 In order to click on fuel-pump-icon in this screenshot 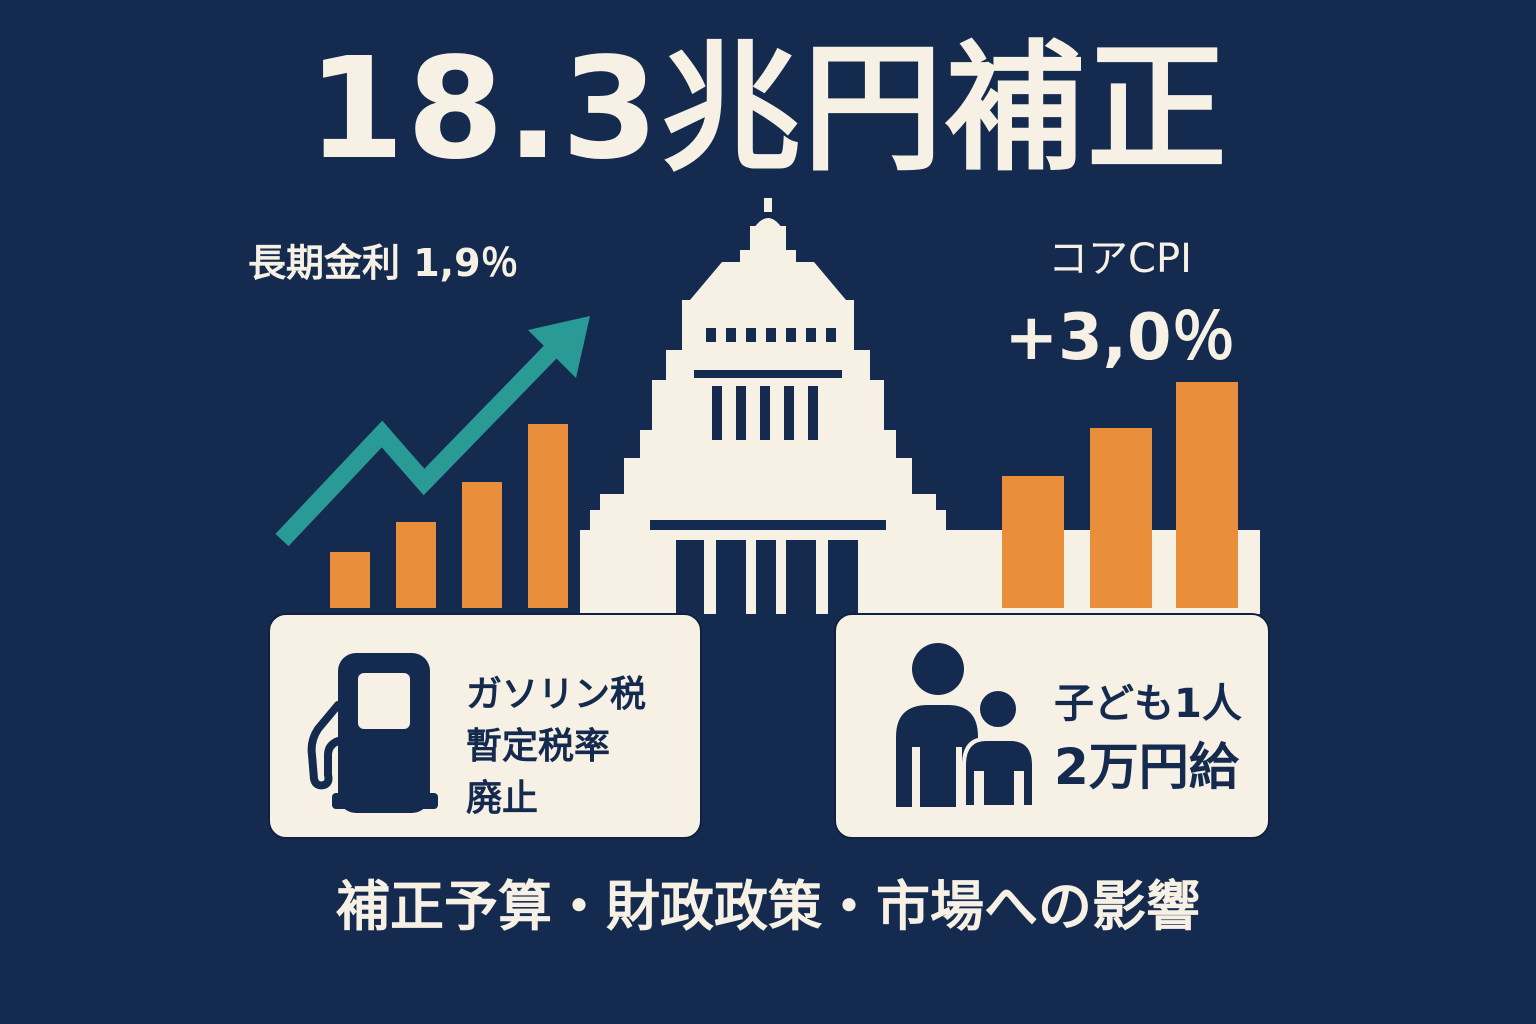, I will do `click(372, 733)`.